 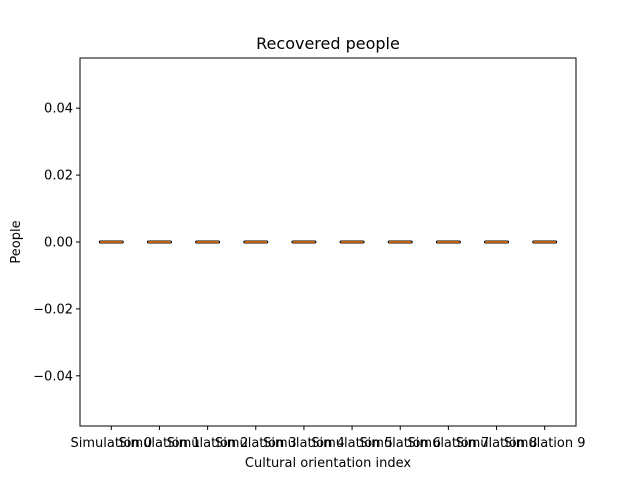 What do you see at coordinates (328, 463) in the screenshot?
I see `x-axis-label: Cultural orientation index` at bounding box center [328, 463].